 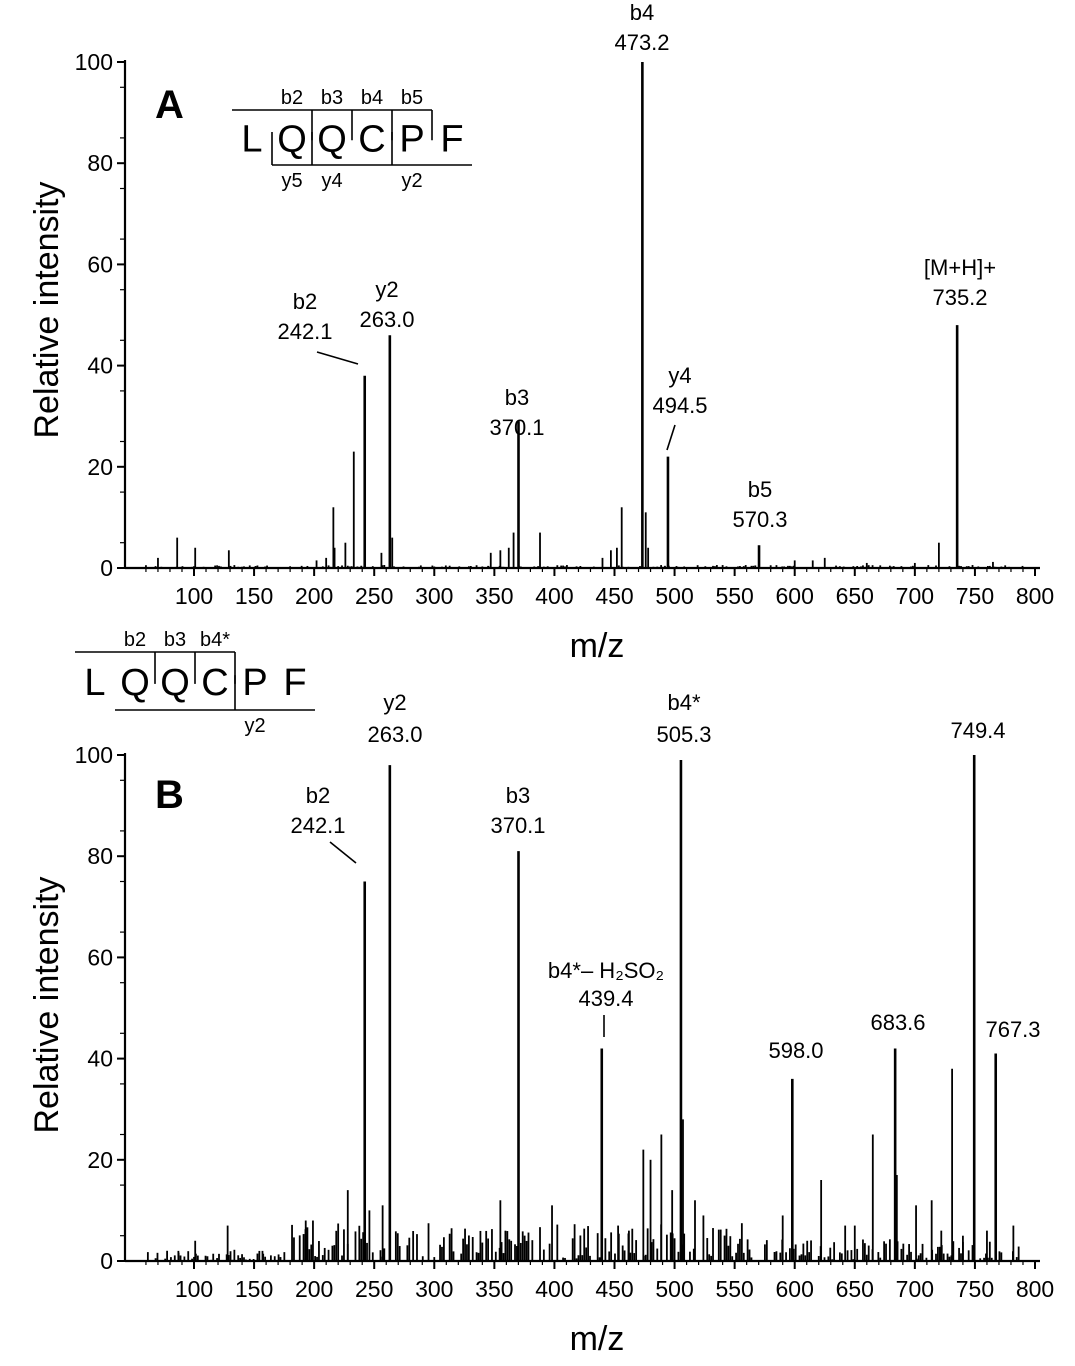 What do you see at coordinates (169, 105) in the screenshot?
I see `panel-a-letter: A` at bounding box center [169, 105].